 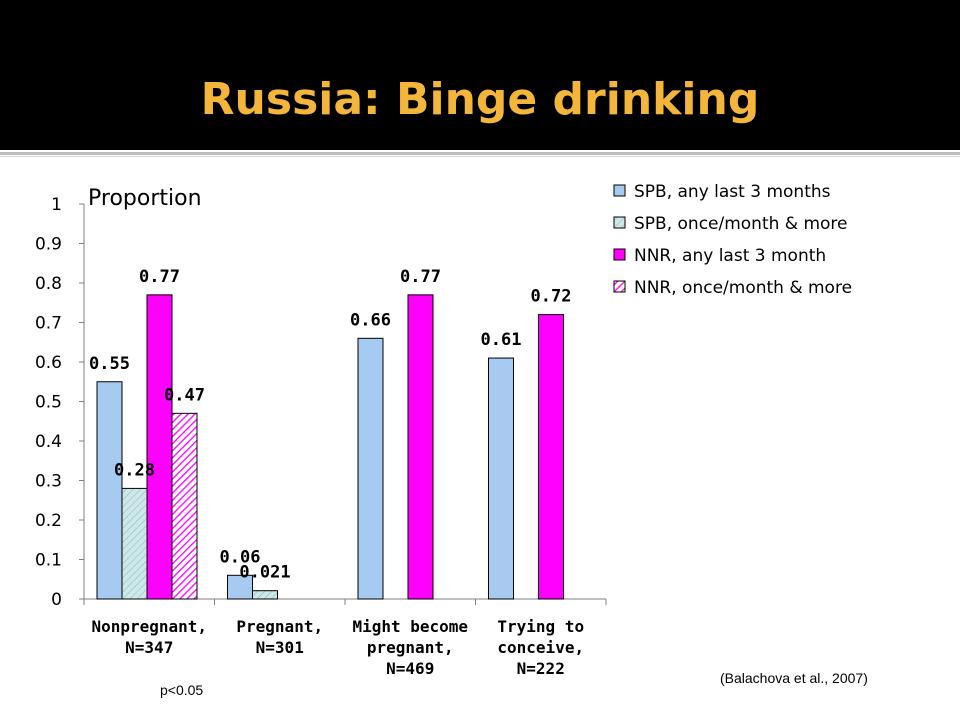 What do you see at coordinates (48, 521) in the screenshot?
I see `y-tick-label: 0.2` at bounding box center [48, 521].